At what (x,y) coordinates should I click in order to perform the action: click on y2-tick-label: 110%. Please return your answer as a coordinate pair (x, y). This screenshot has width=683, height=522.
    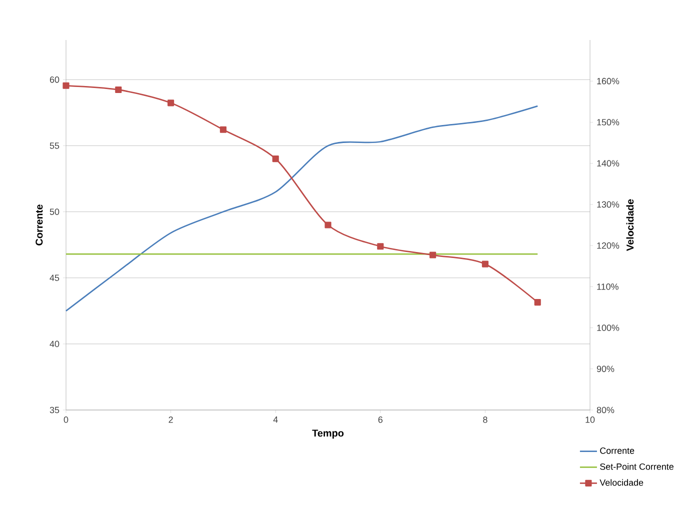
    Looking at the image, I should click on (607, 286).